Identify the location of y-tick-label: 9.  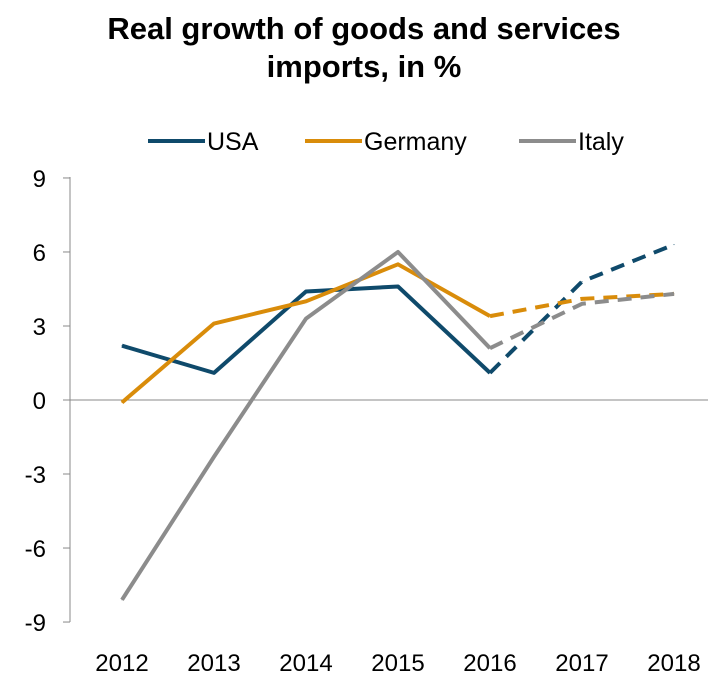
(39, 179).